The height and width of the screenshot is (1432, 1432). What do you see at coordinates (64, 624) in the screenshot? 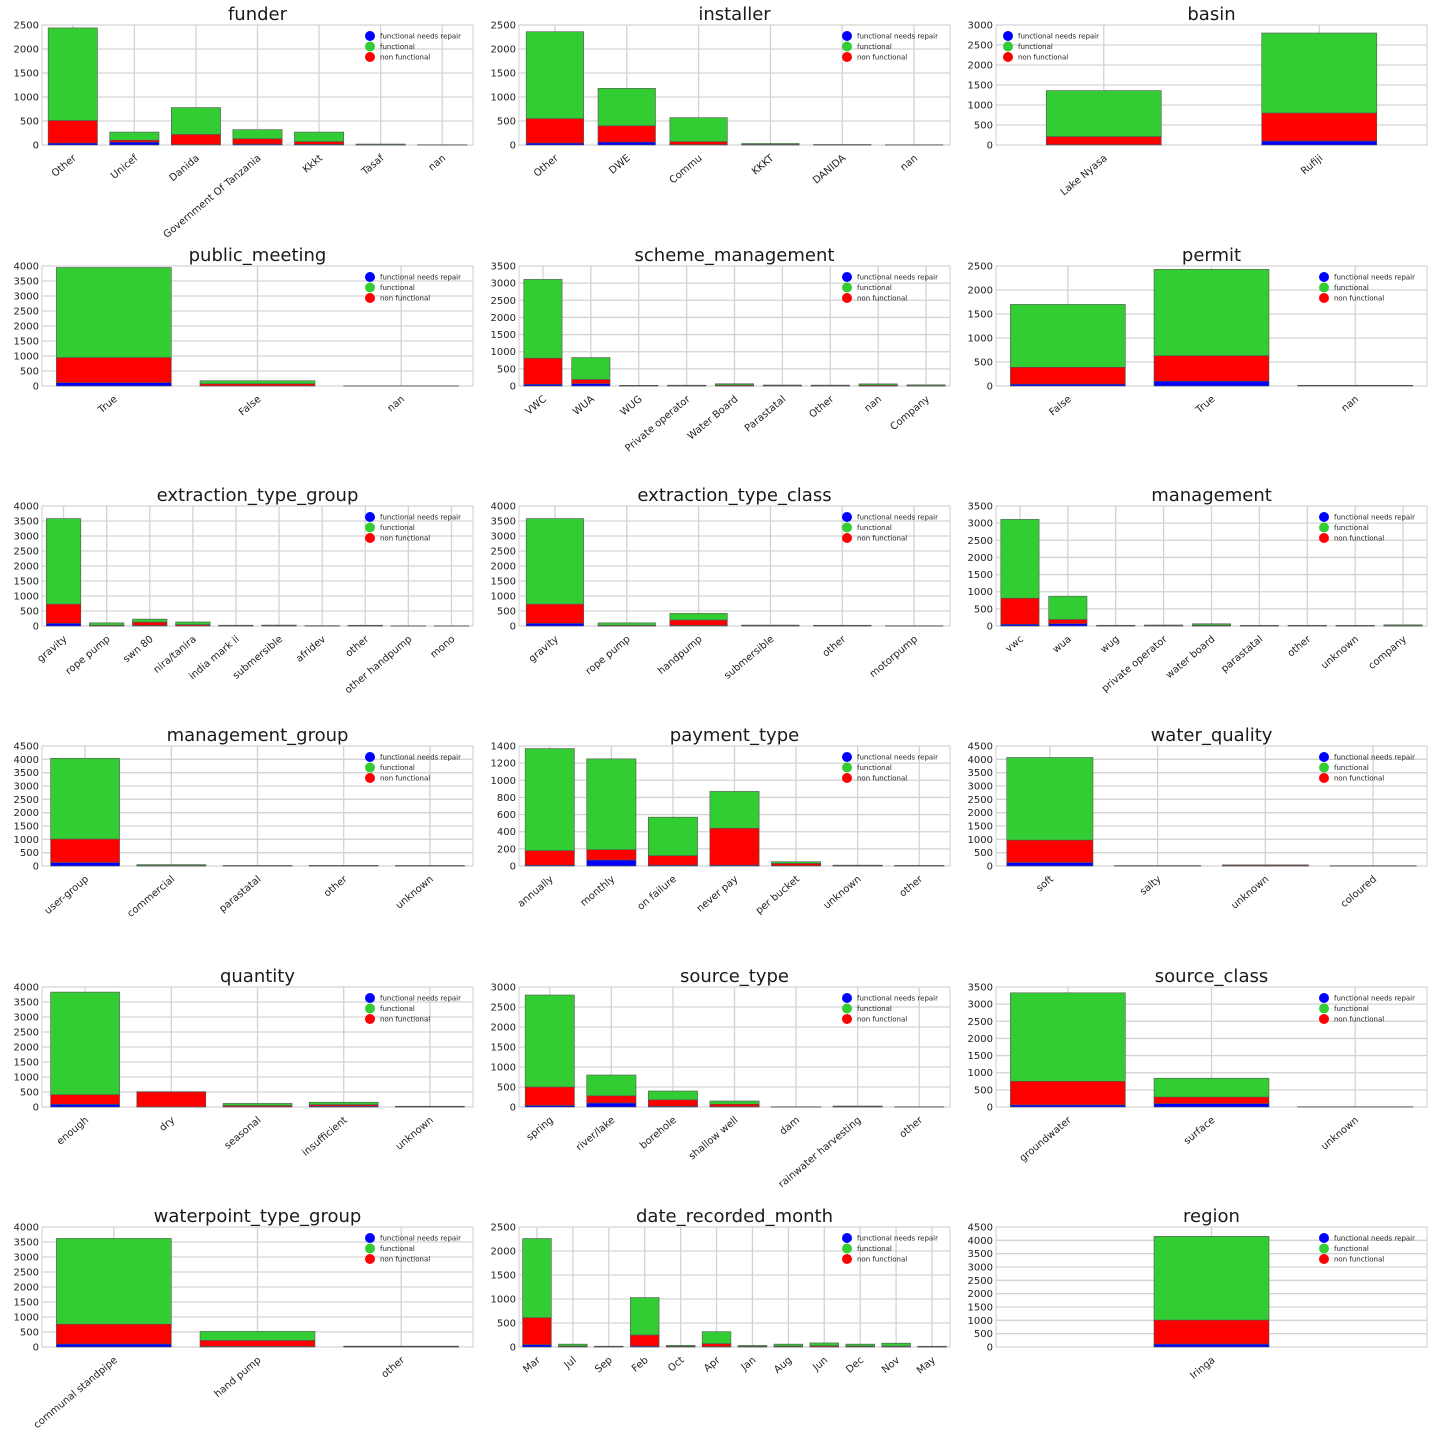
I see `bar-gravity-functional-needs-repair` at bounding box center [64, 624].